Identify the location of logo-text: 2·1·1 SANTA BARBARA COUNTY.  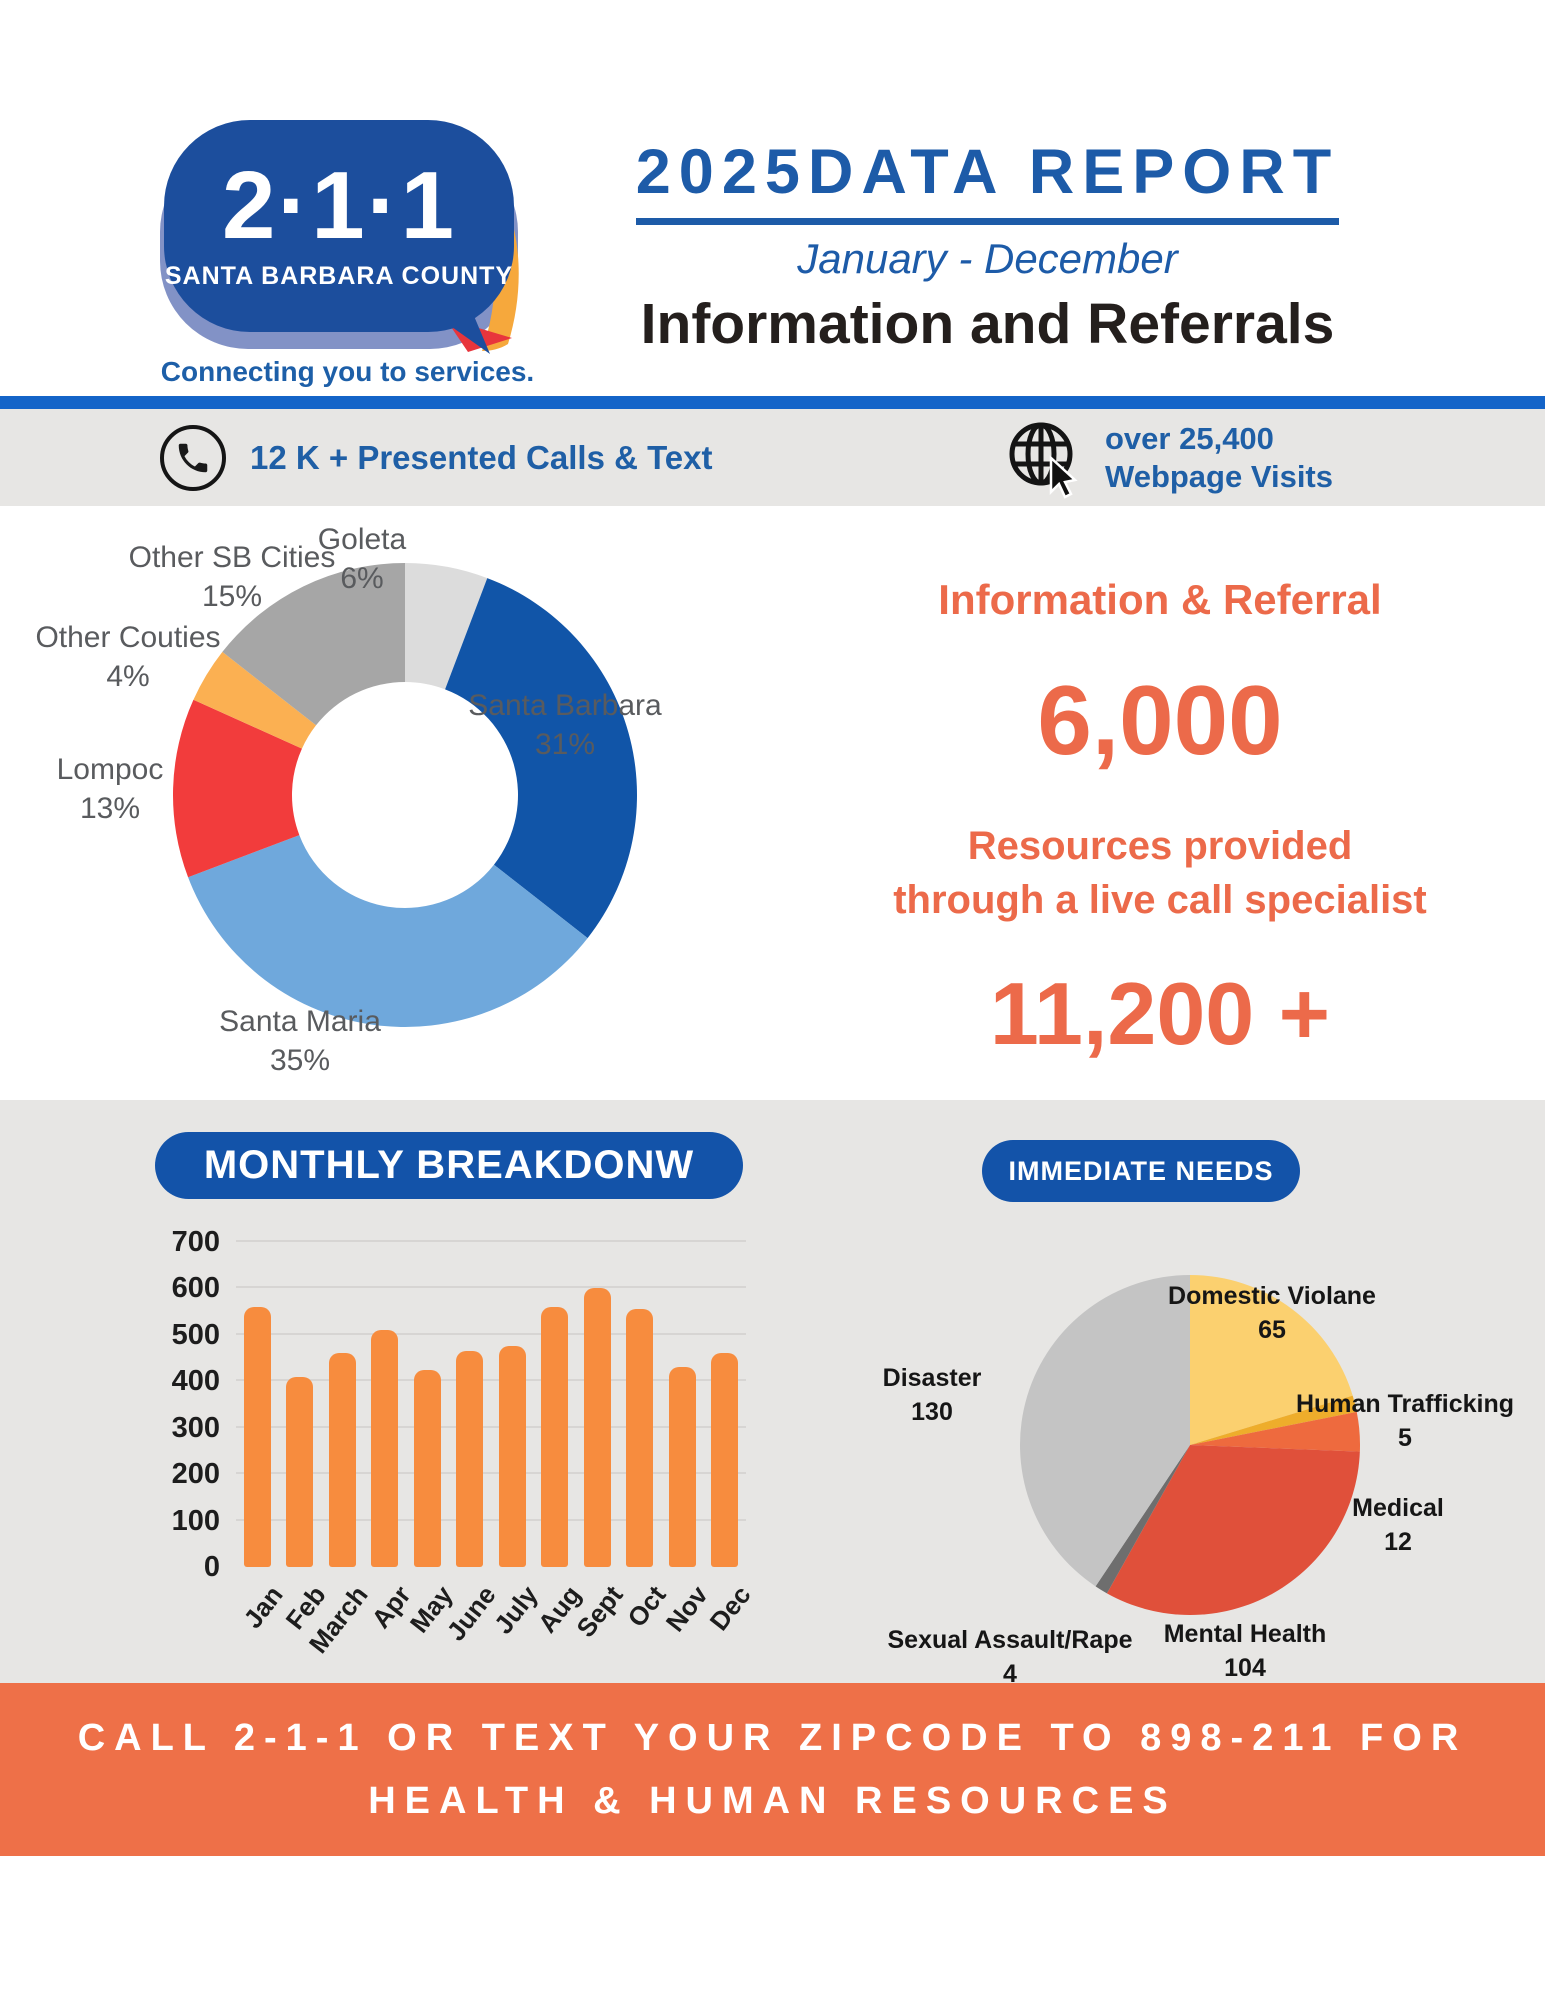
(339, 221).